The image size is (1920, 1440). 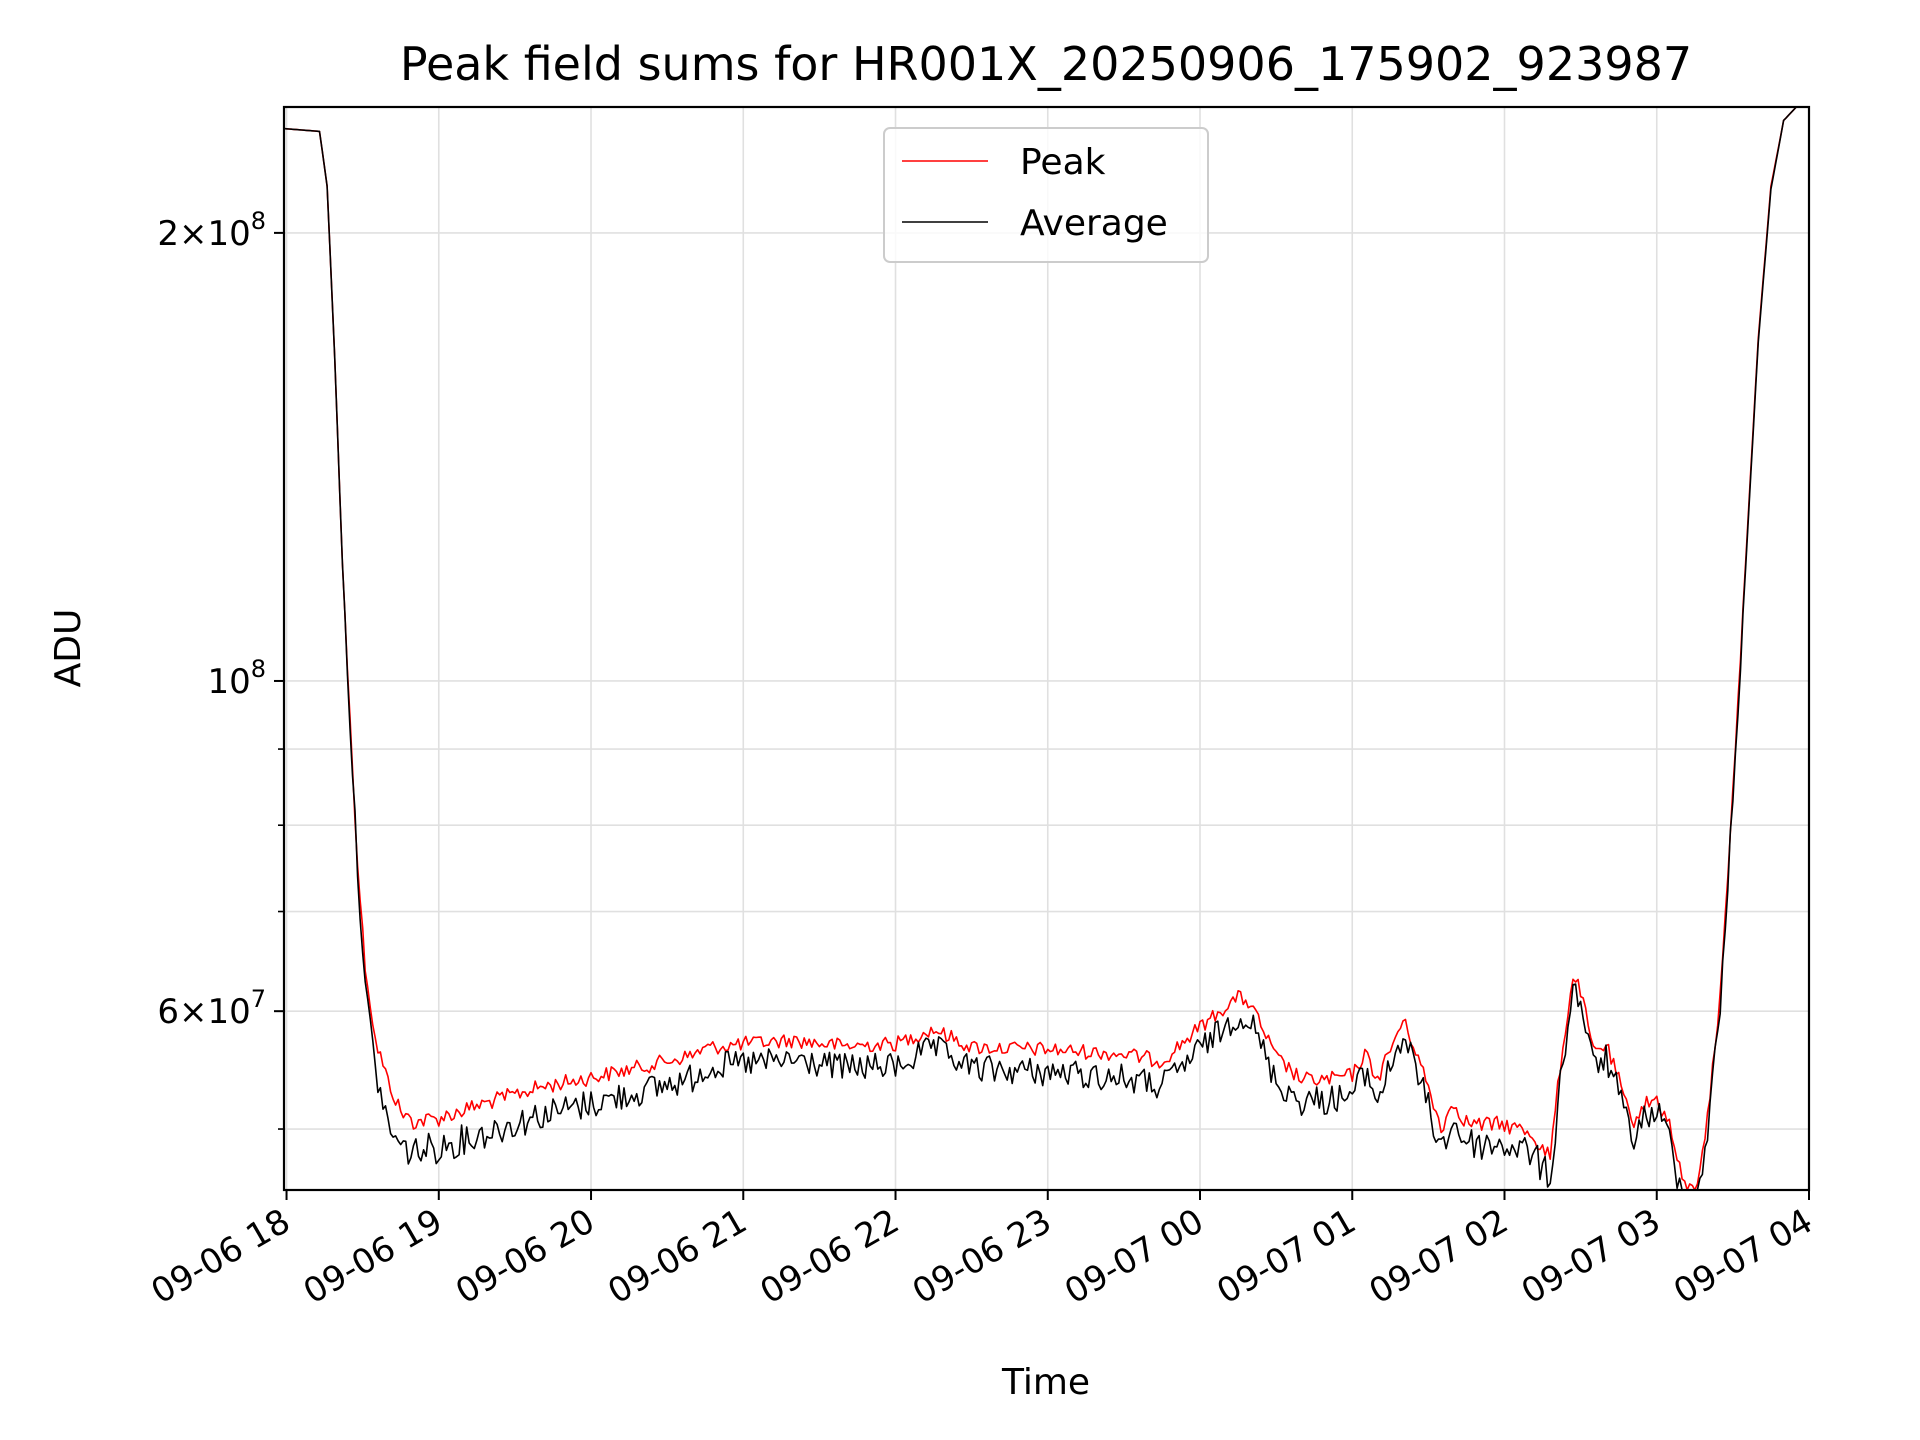 I want to click on x-axis-label: Time, so click(x=1045, y=1382).